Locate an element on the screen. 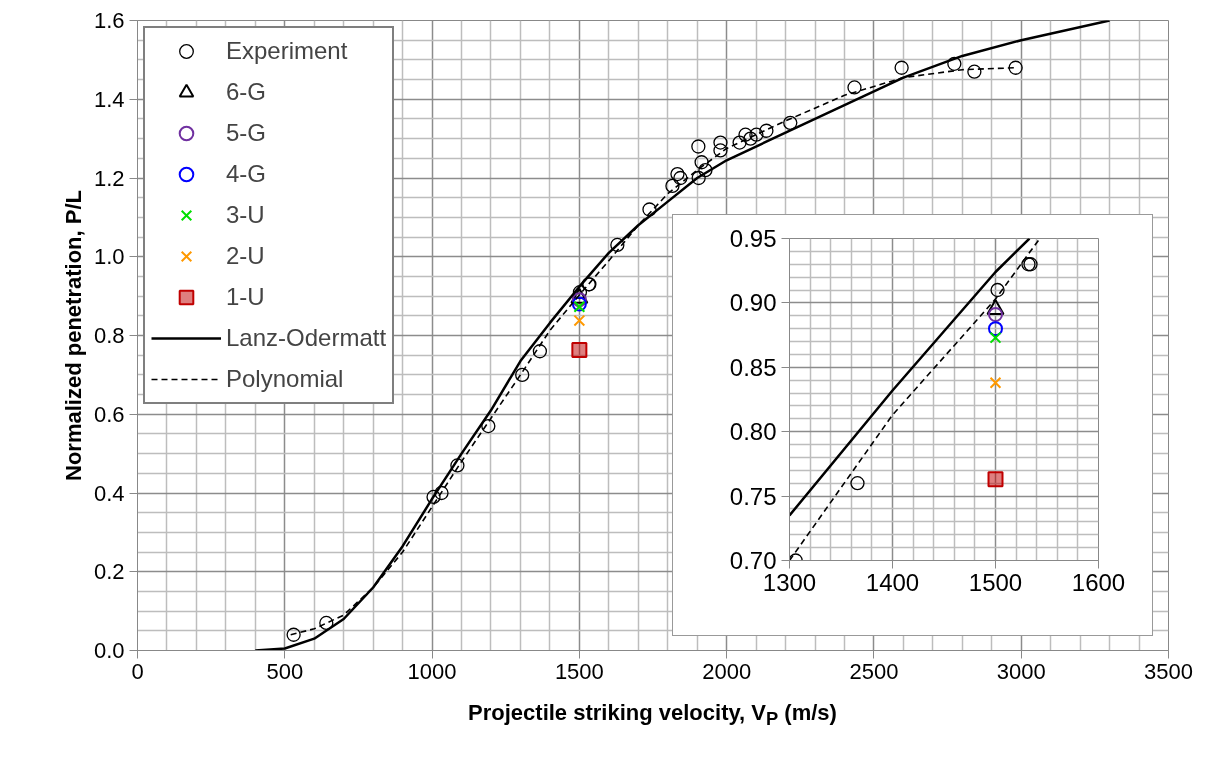 The image size is (1209, 761). y-tick-label: 1.6 is located at coordinates (109, 20).